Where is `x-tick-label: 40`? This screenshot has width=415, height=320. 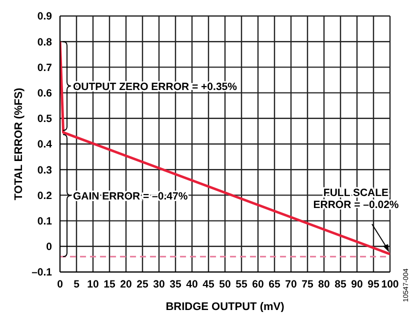
x-tick-label: 40 is located at coordinates (192, 284).